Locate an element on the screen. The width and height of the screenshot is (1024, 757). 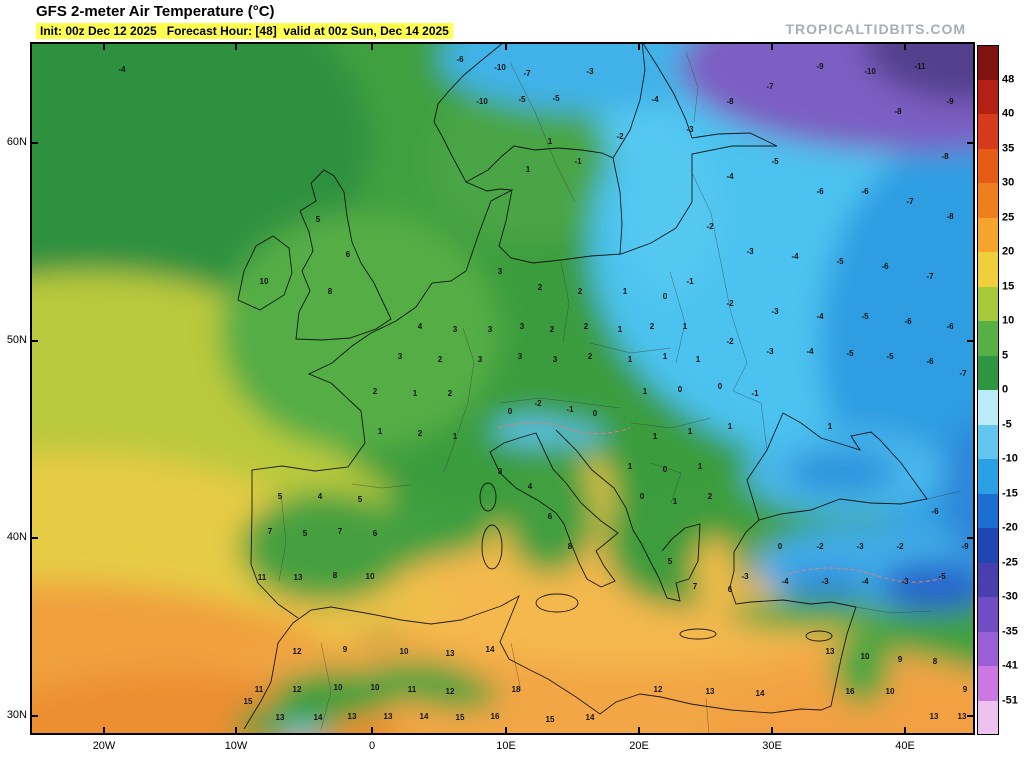
colorbar-label: 5 is located at coordinates (1005, 355).